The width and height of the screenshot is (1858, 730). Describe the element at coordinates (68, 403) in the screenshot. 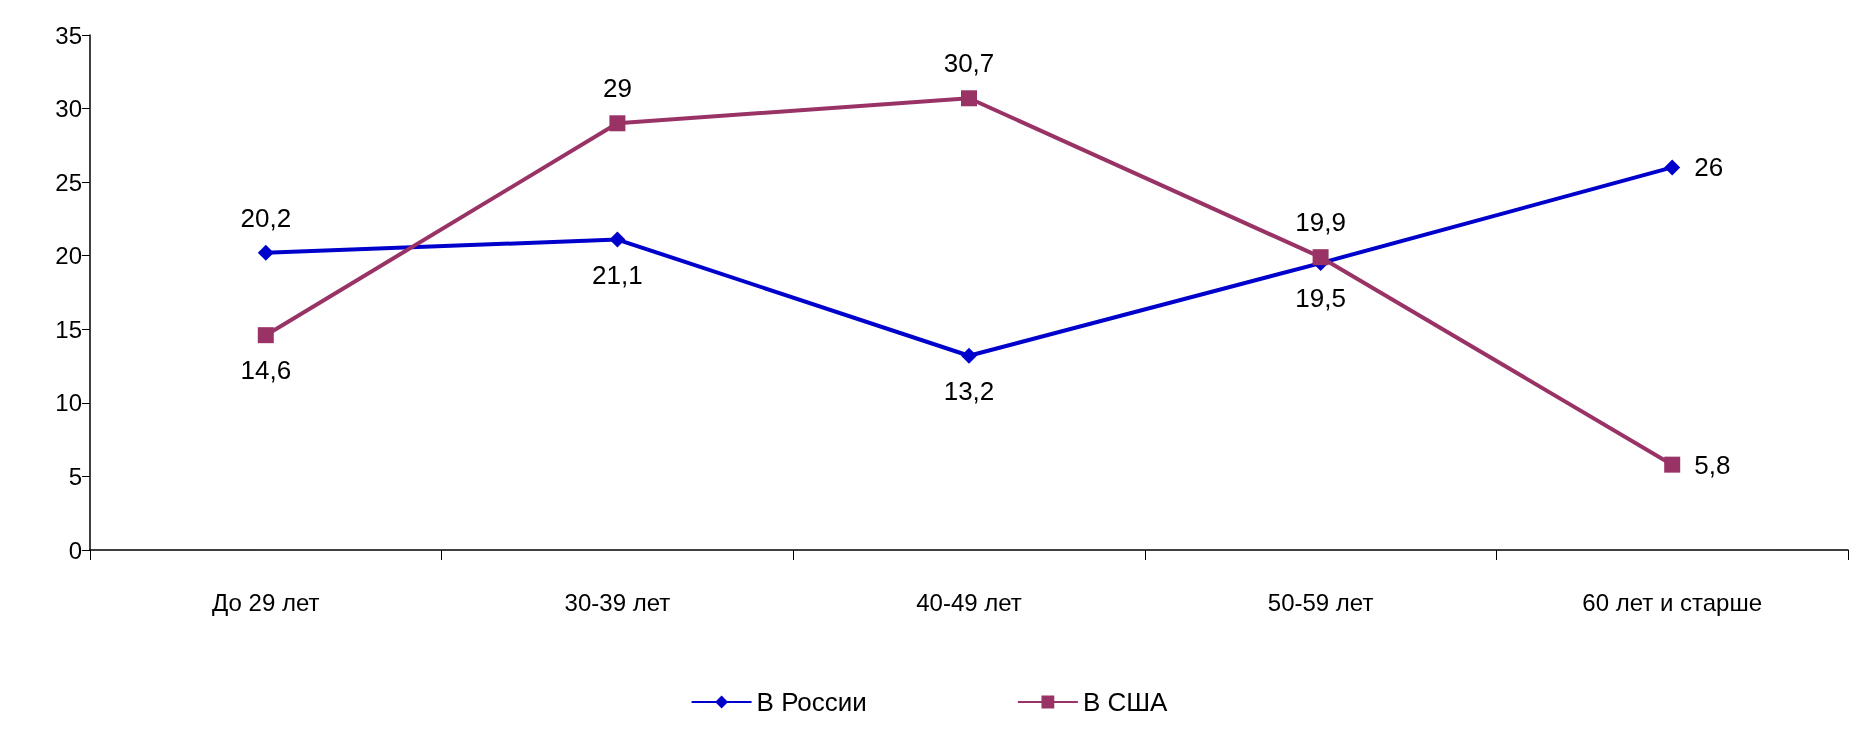

I see `y-tick-label: 10` at that location.